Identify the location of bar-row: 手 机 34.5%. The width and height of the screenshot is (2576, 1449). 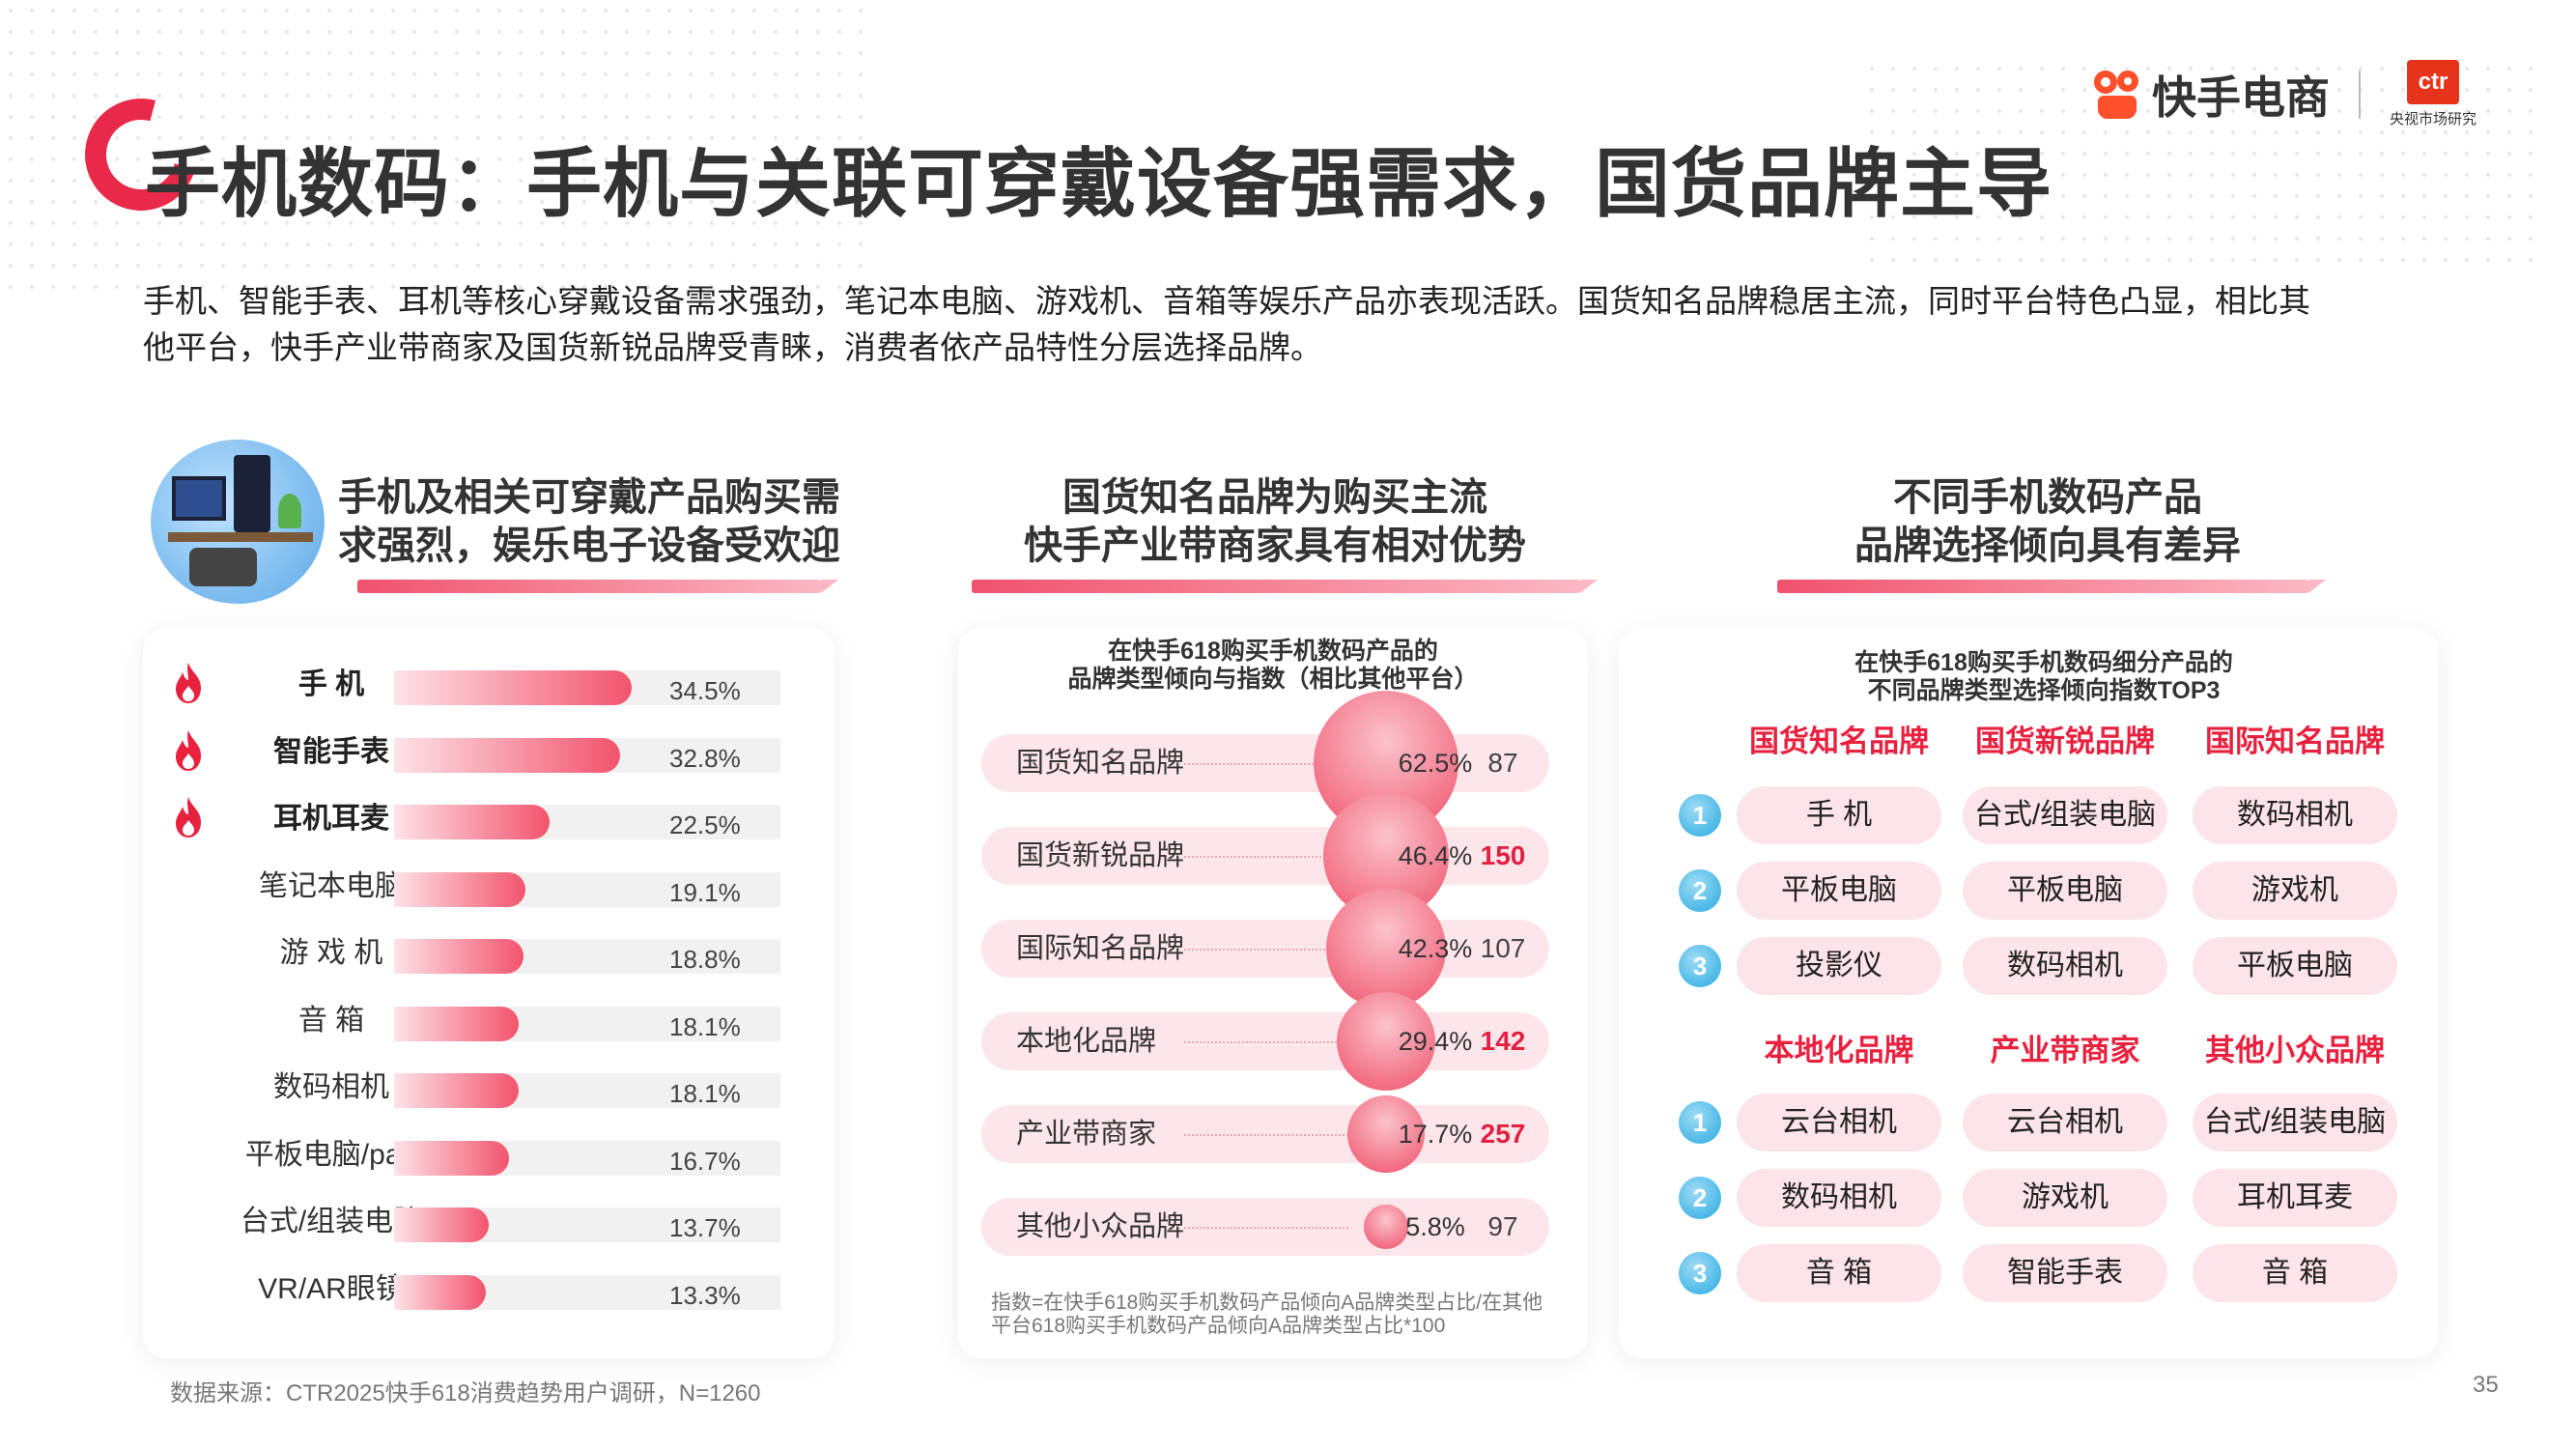
(489, 684).